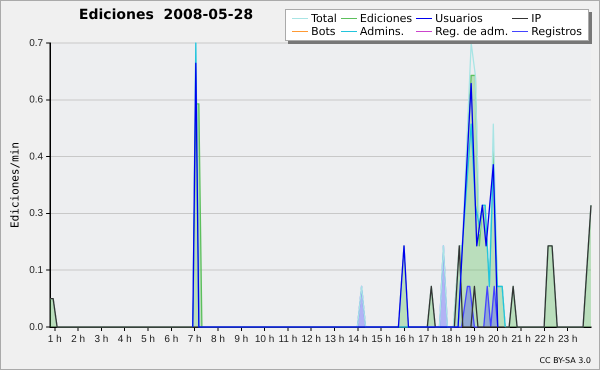  Describe the element at coordinates (195, 339) in the screenshot. I see `x-tick-label: 7 h` at that location.